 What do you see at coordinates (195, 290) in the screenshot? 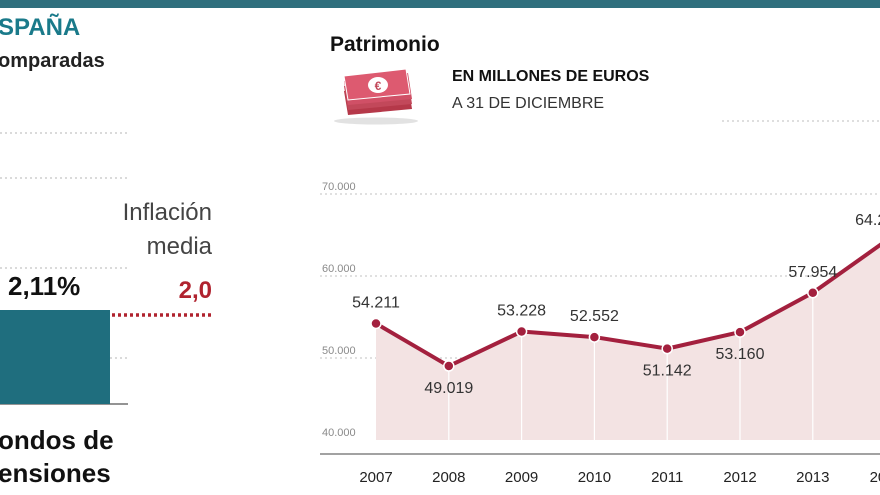
I see `inflation-value-label: 2,0` at bounding box center [195, 290].